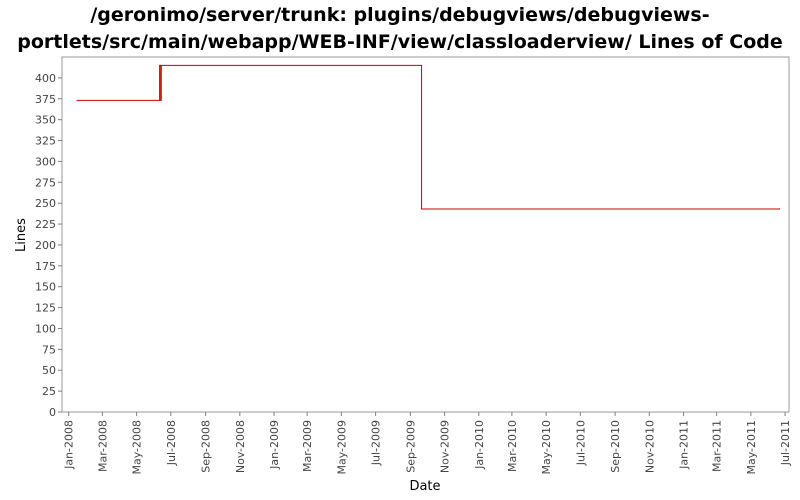 The width and height of the screenshot is (800, 500). I want to click on x-tick-label: Mar-2011, so click(717, 446).